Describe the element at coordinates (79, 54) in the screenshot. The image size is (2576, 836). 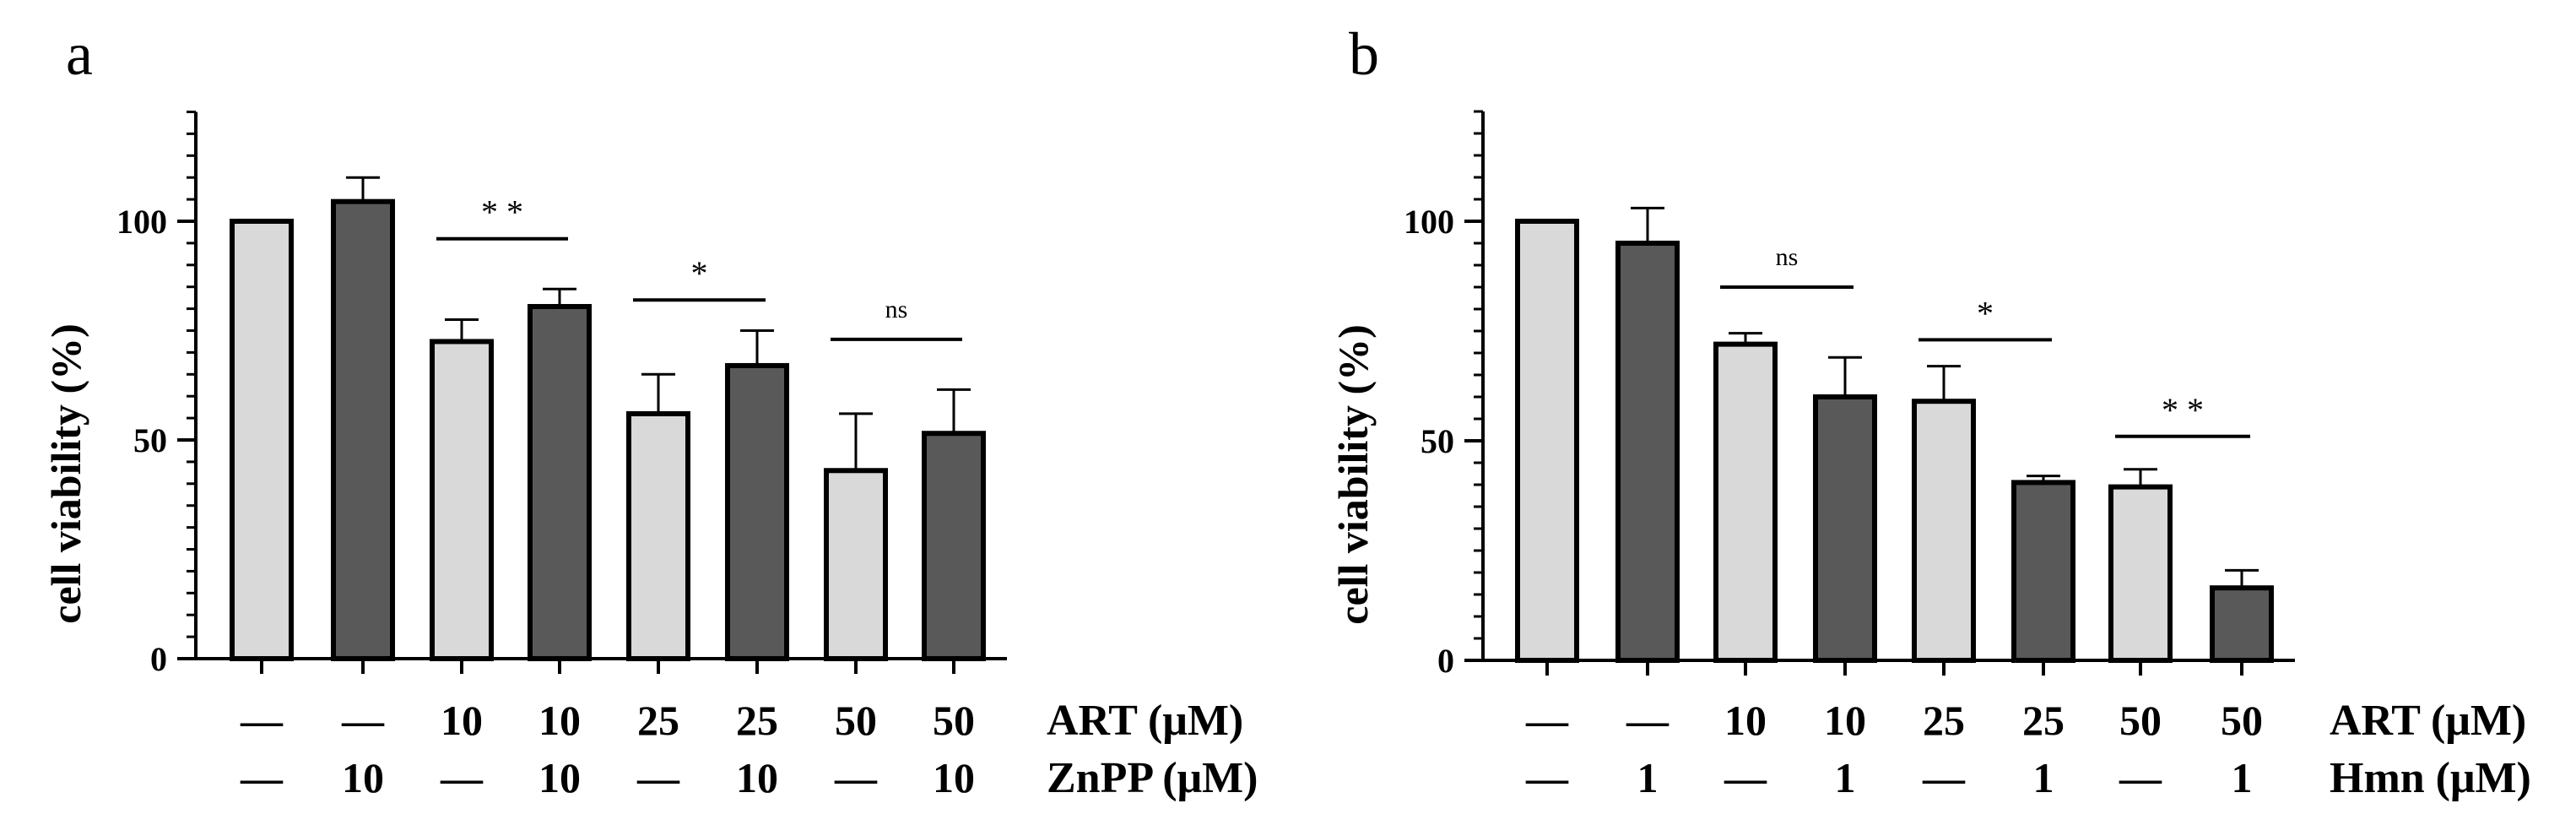
I see `panel-letter-a: a` at that location.